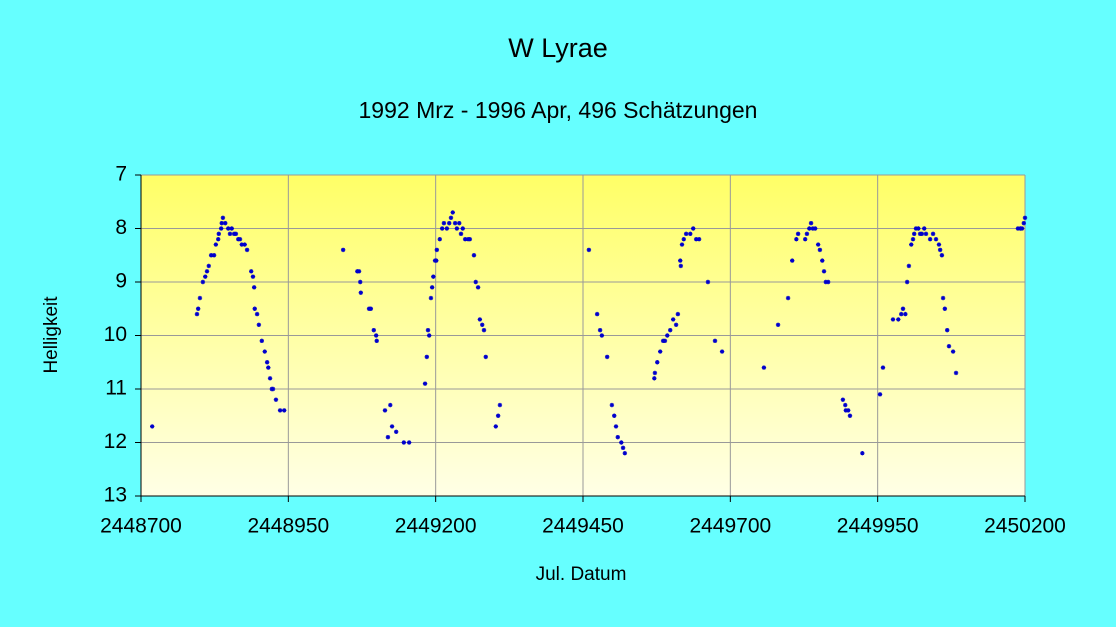 This screenshot has height=627, width=1116. What do you see at coordinates (121, 281) in the screenshot?
I see `y-tick-label: 9` at bounding box center [121, 281].